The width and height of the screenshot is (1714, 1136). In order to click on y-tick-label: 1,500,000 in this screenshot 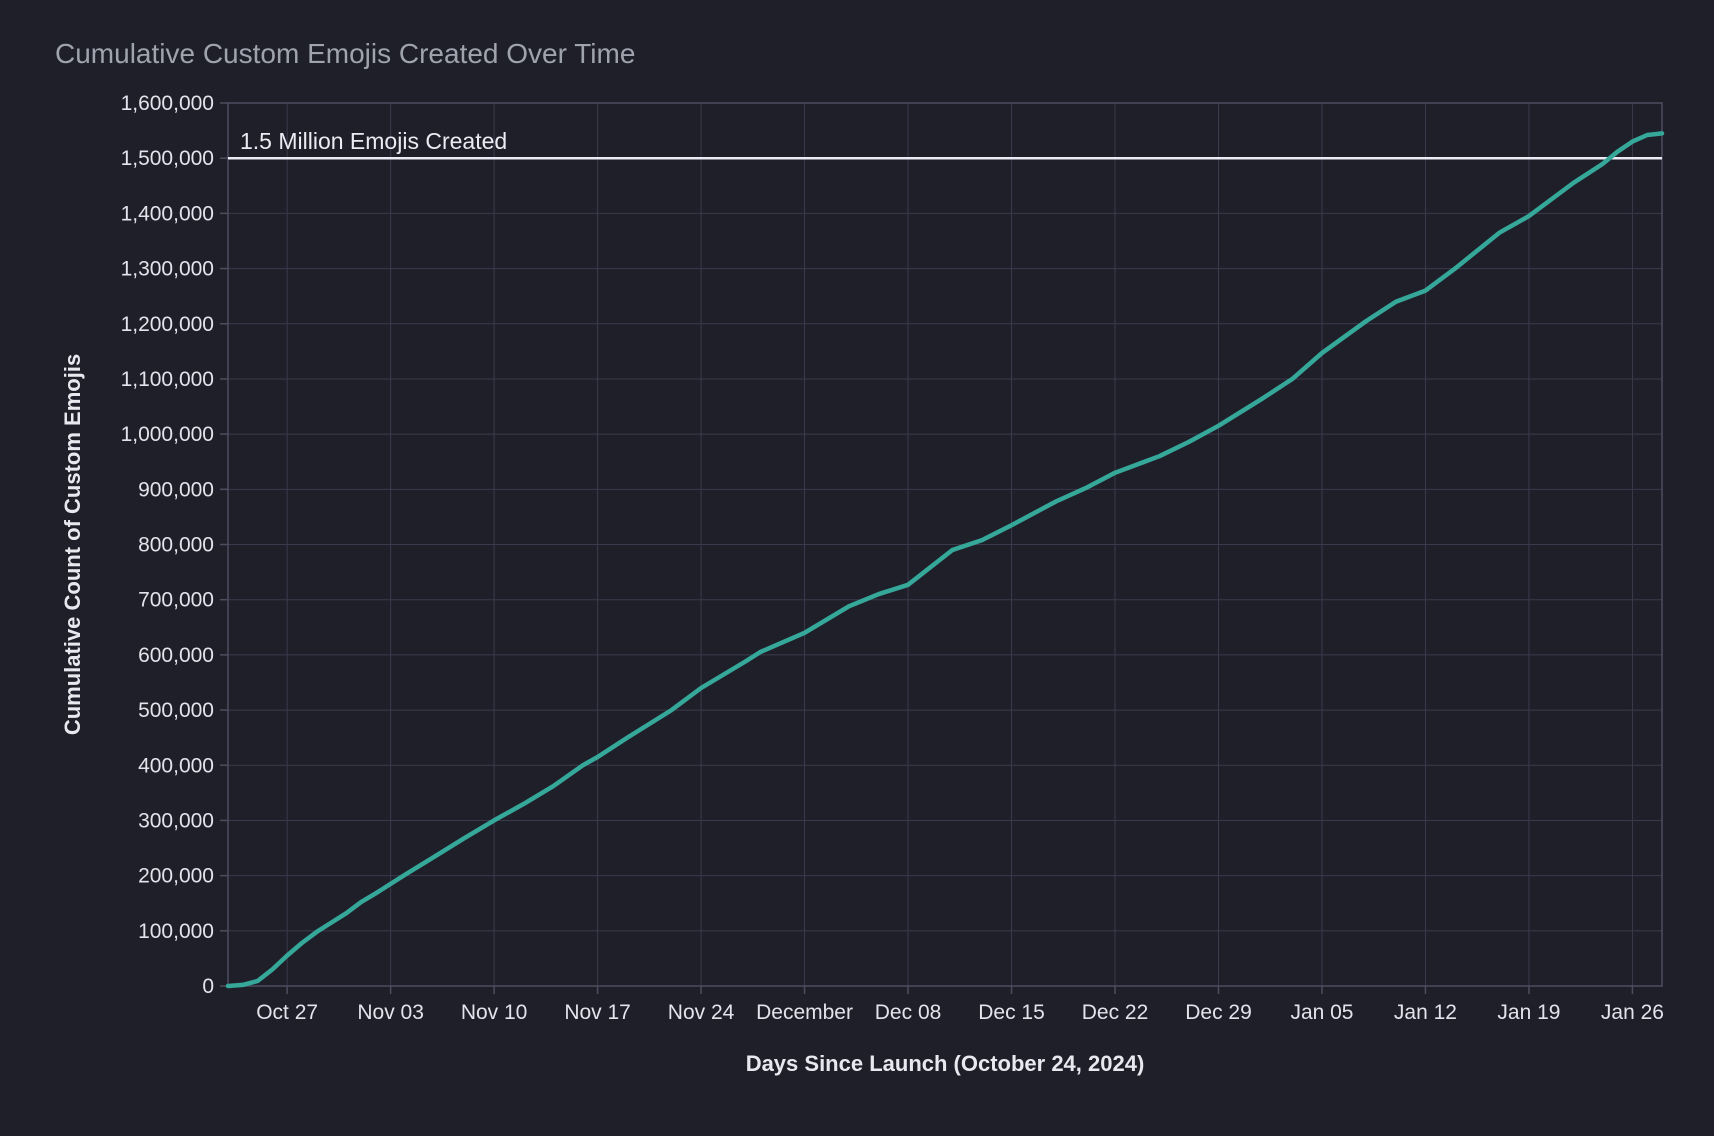, I will do `click(167, 158)`.